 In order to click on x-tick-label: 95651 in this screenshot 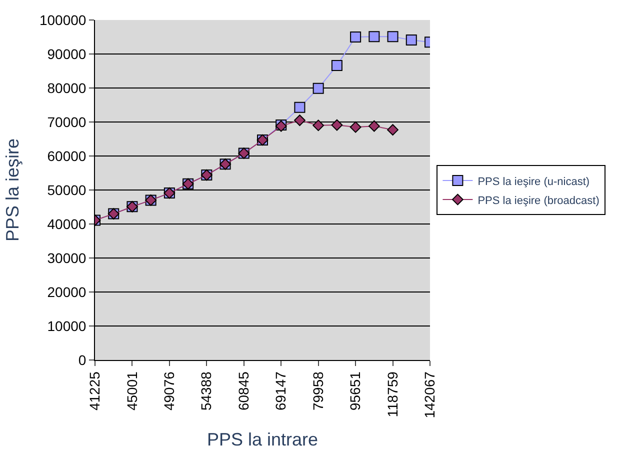, I will do `click(355, 391)`.